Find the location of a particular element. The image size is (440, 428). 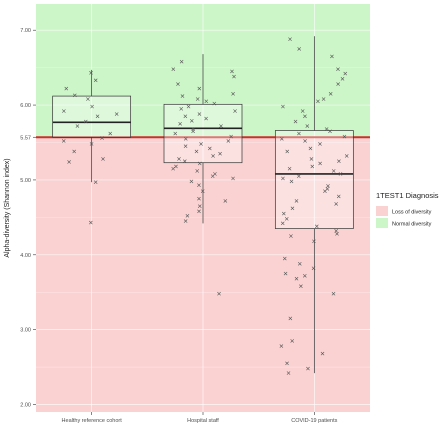

y-tick-label: 3.00 is located at coordinates (25, 331).